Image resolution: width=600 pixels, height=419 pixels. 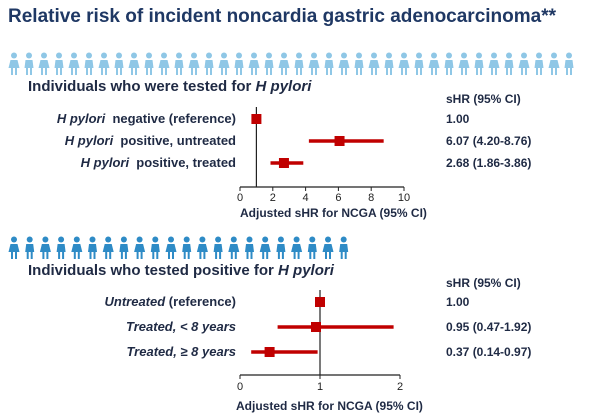 What do you see at coordinates (174, 140) in the screenshot?
I see `row-label-rest: positive, untreated` at bounding box center [174, 140].